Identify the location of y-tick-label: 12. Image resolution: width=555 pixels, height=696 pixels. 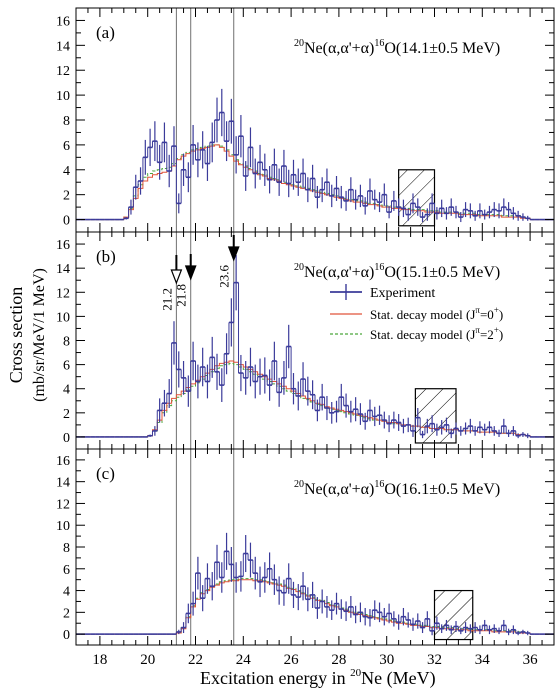
(63, 293).